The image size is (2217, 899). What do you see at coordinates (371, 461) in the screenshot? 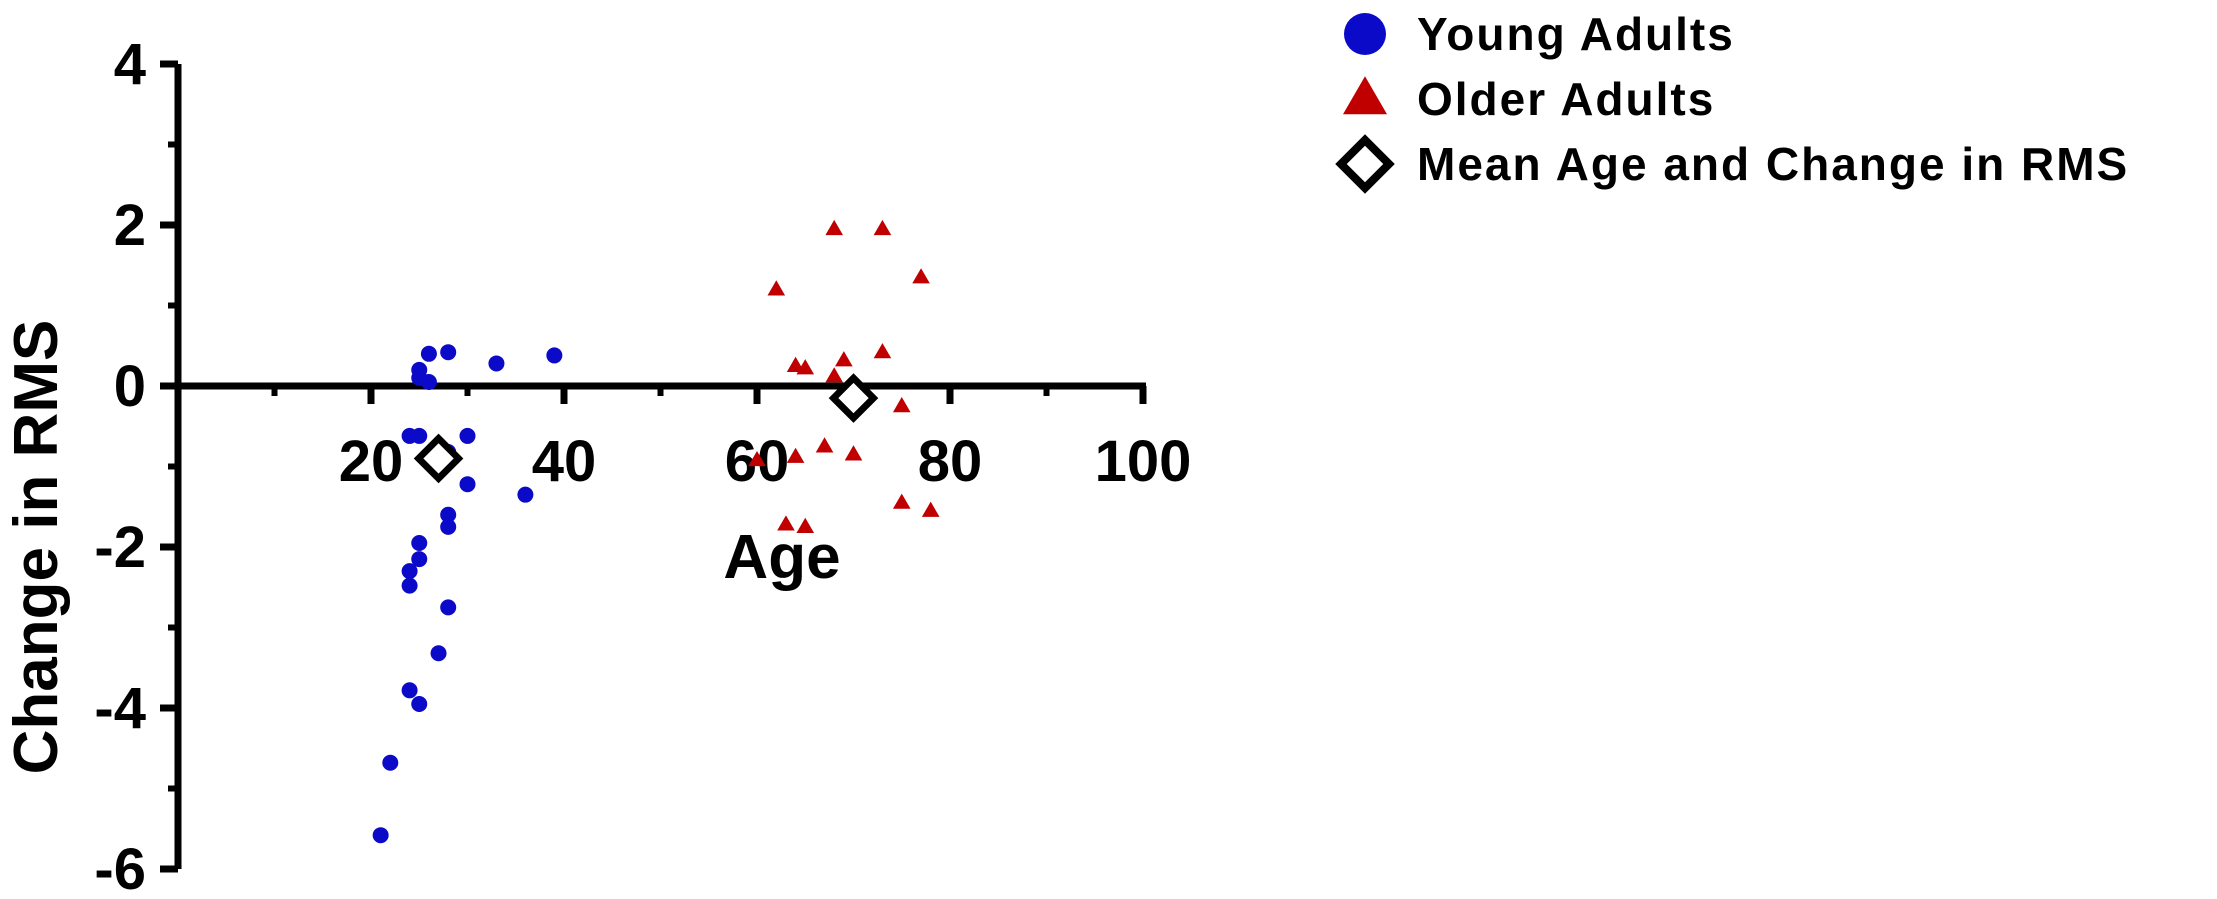
I see `x-tick-label: 20` at bounding box center [371, 461].